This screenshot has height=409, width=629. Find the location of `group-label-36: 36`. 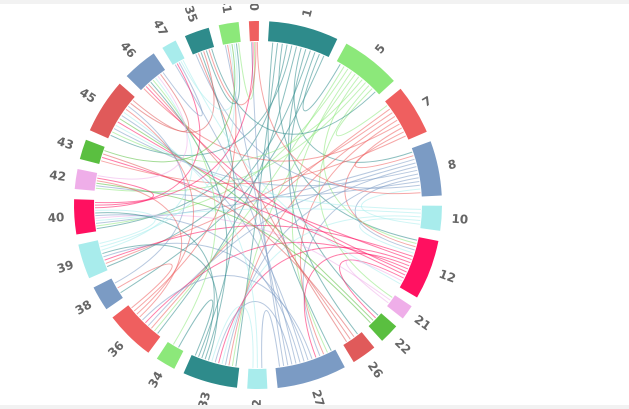

group-label-36: 36 is located at coordinates (116, 349).